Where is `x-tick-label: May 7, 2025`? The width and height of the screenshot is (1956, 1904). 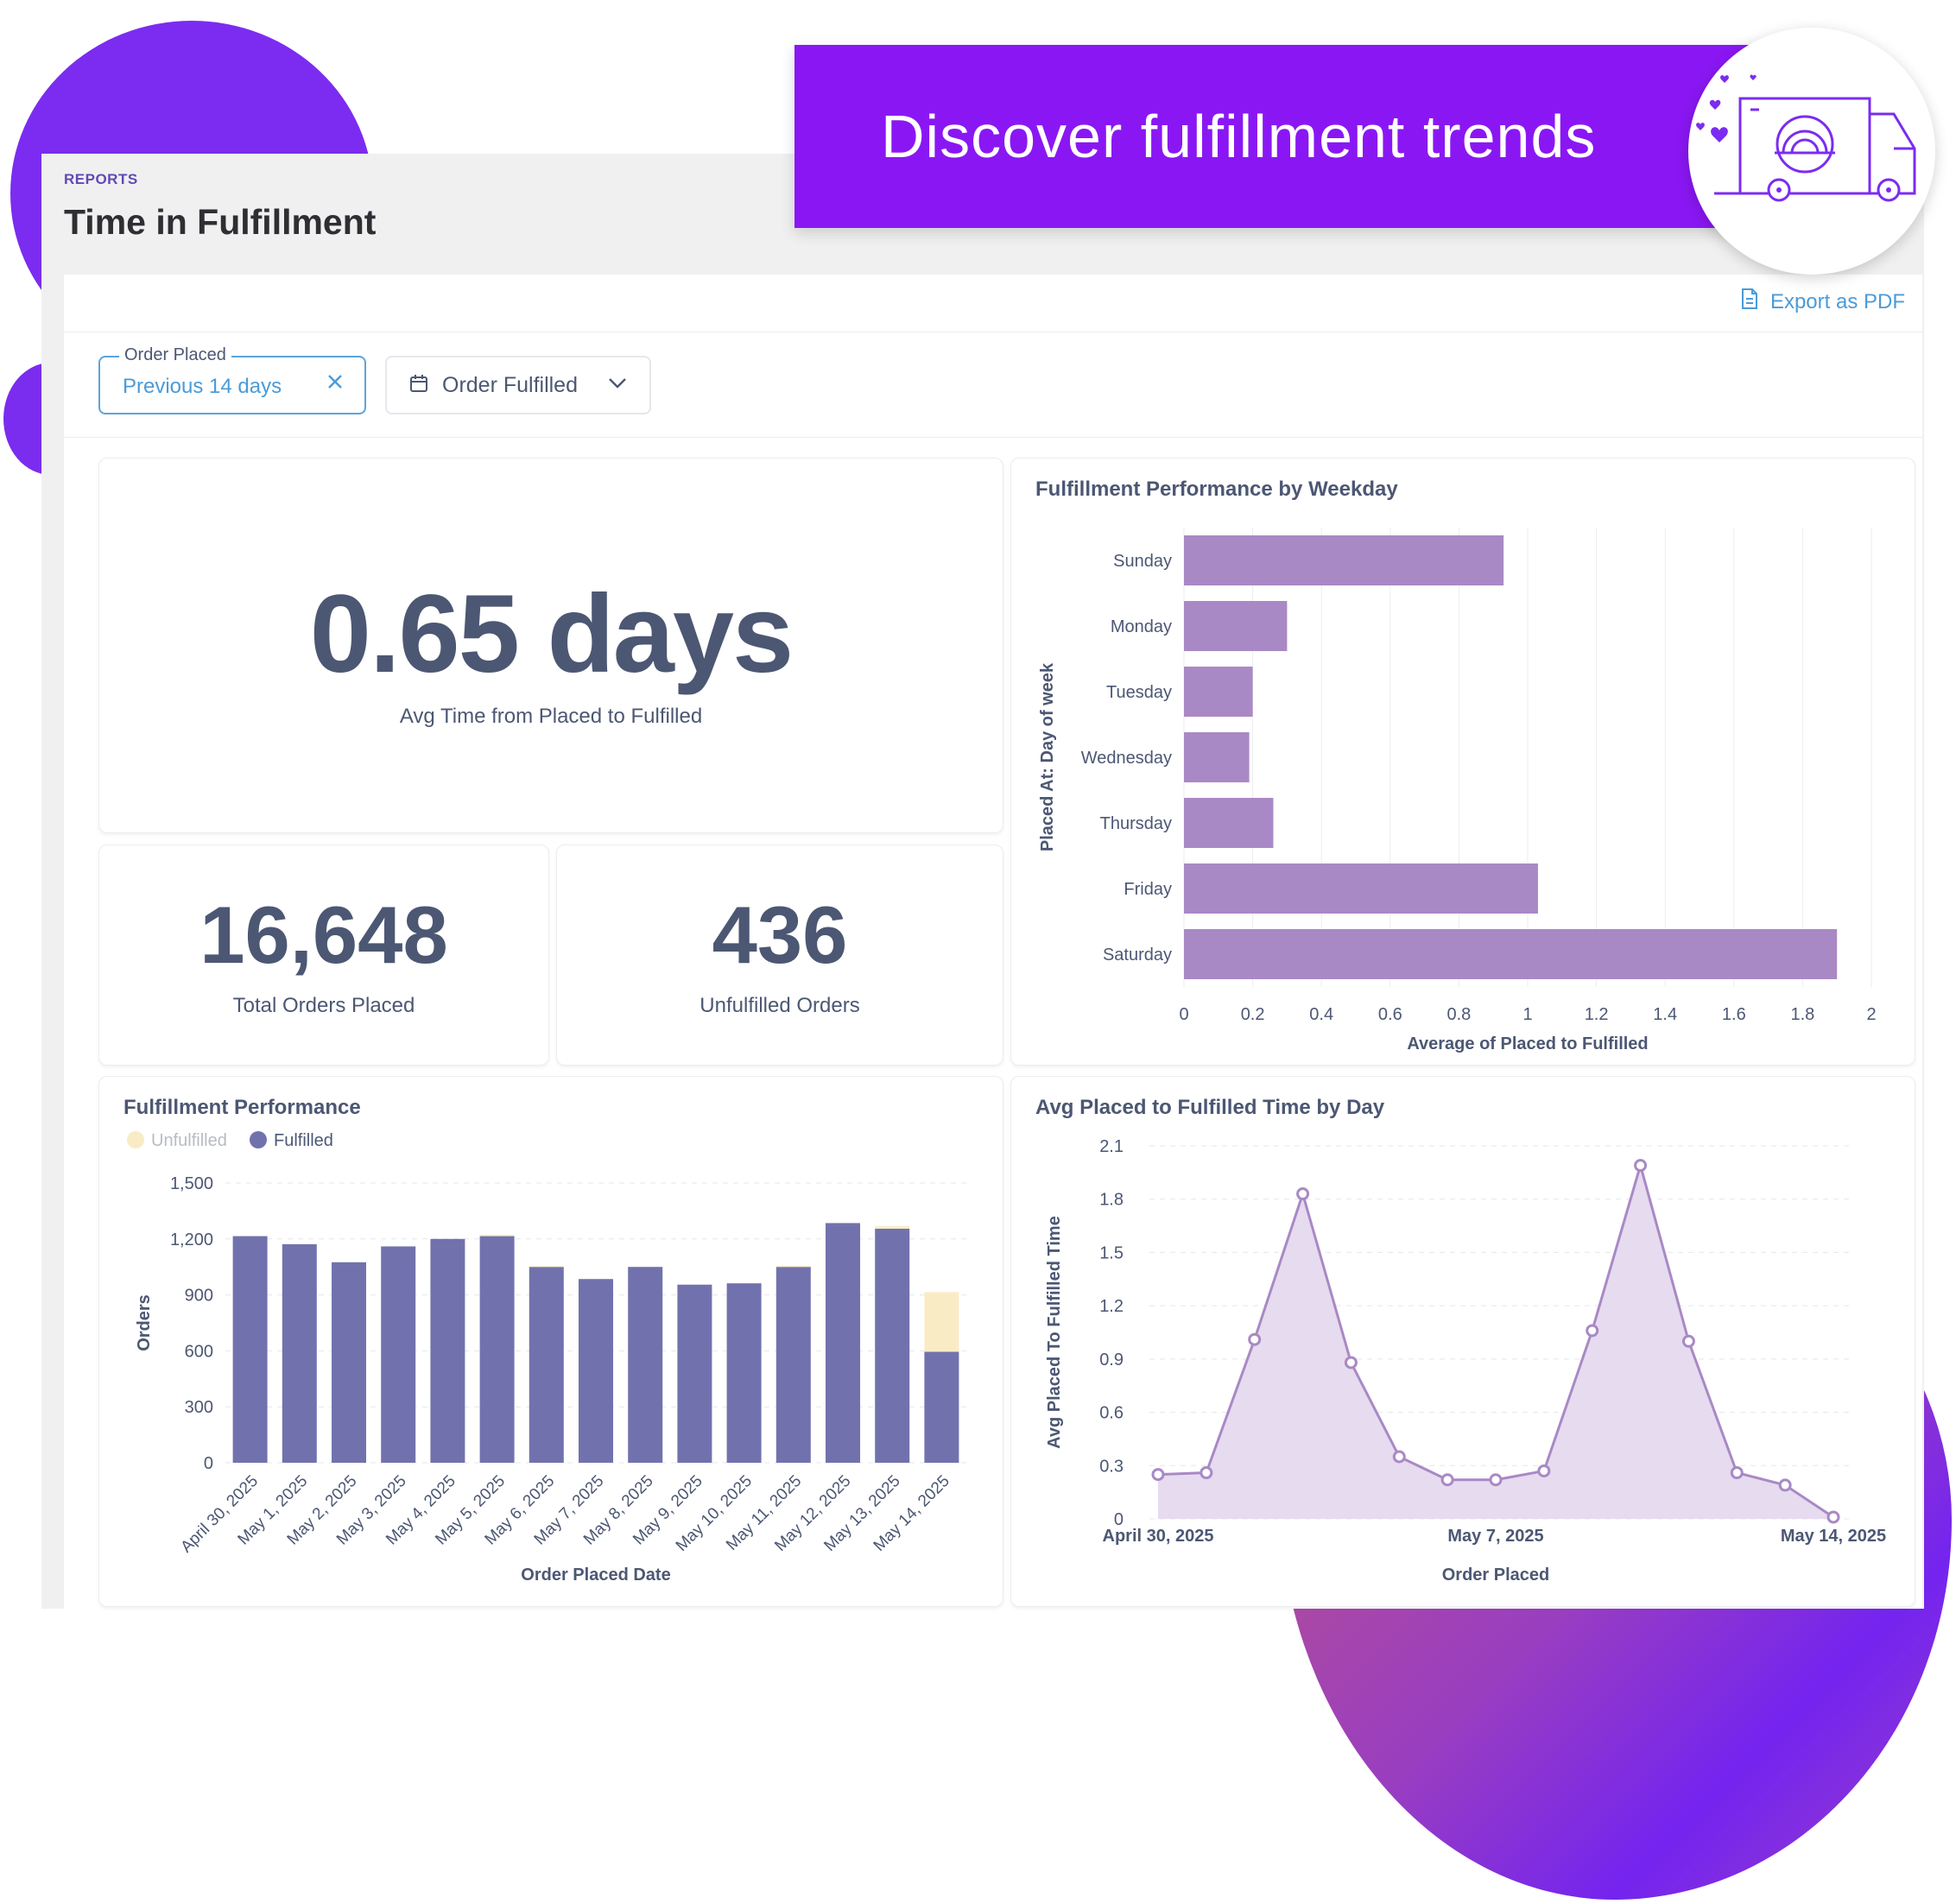
x-tick-label: May 7, 2025 is located at coordinates (1495, 1537).